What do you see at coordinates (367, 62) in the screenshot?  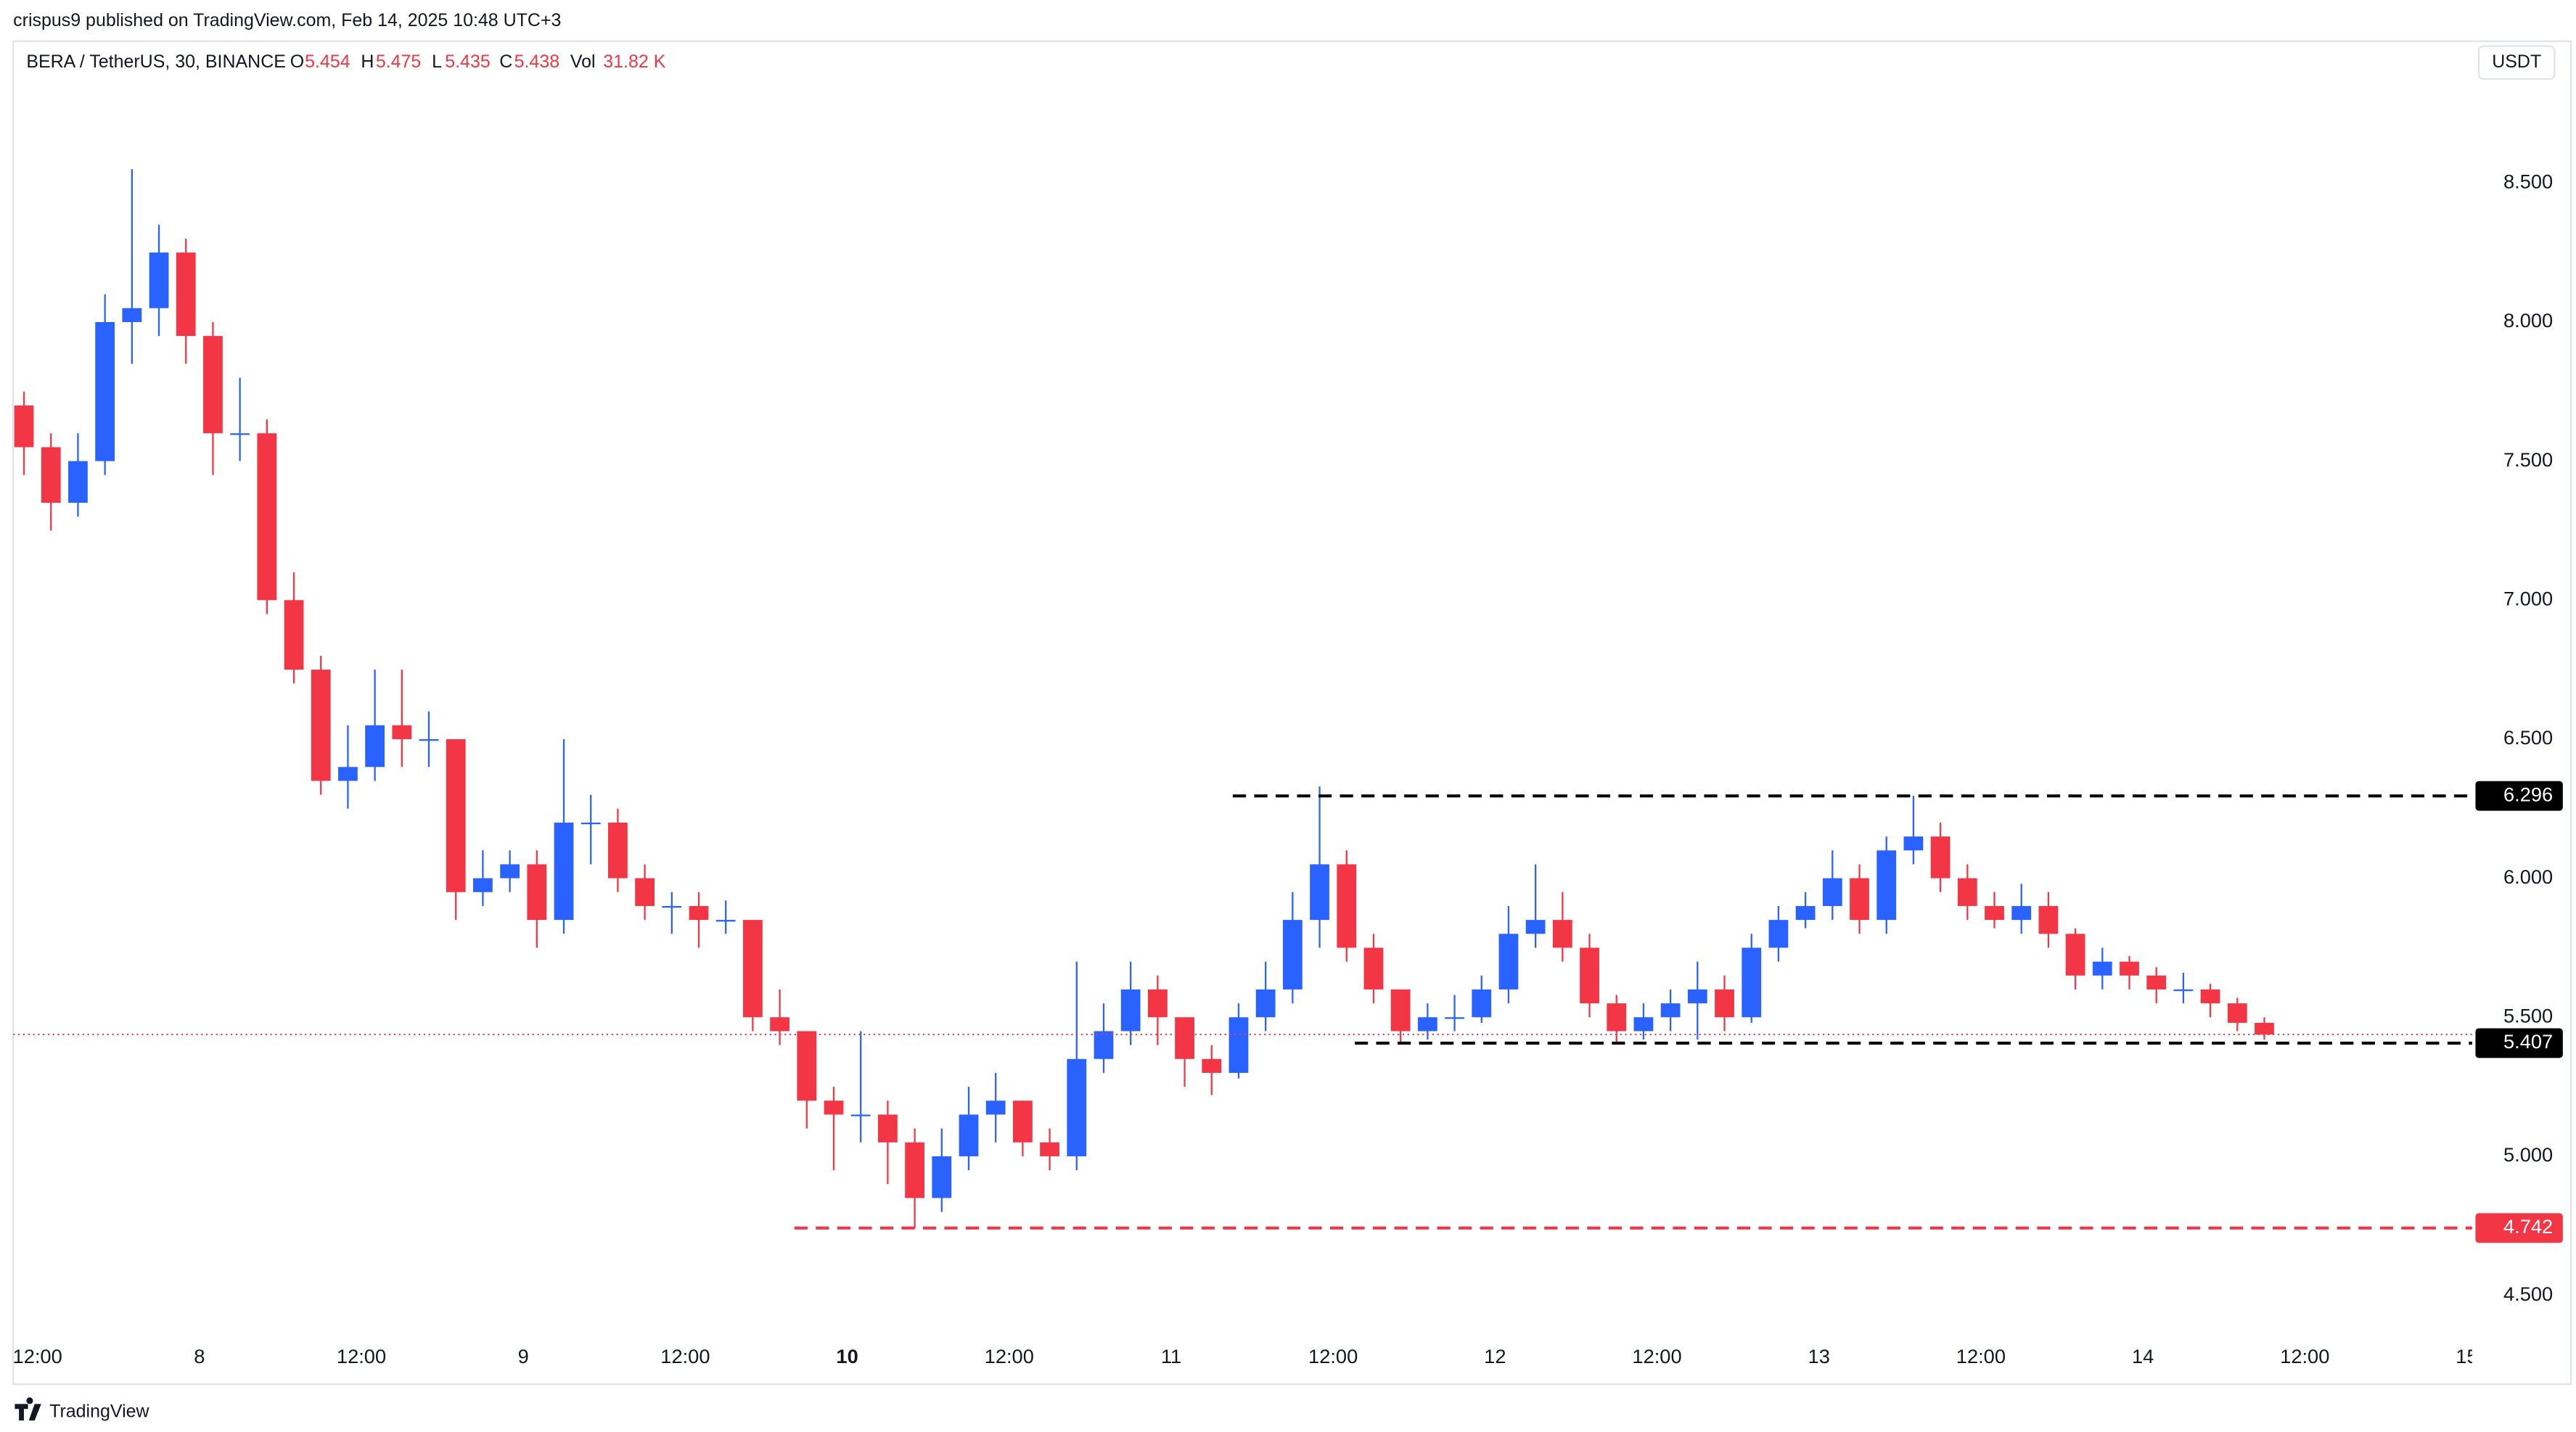 I see `legend-high-label: H` at bounding box center [367, 62].